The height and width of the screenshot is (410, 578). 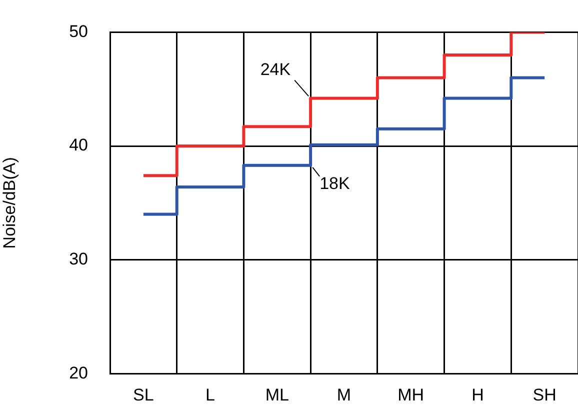 What do you see at coordinates (276, 69) in the screenshot?
I see `series-label: 24K` at bounding box center [276, 69].